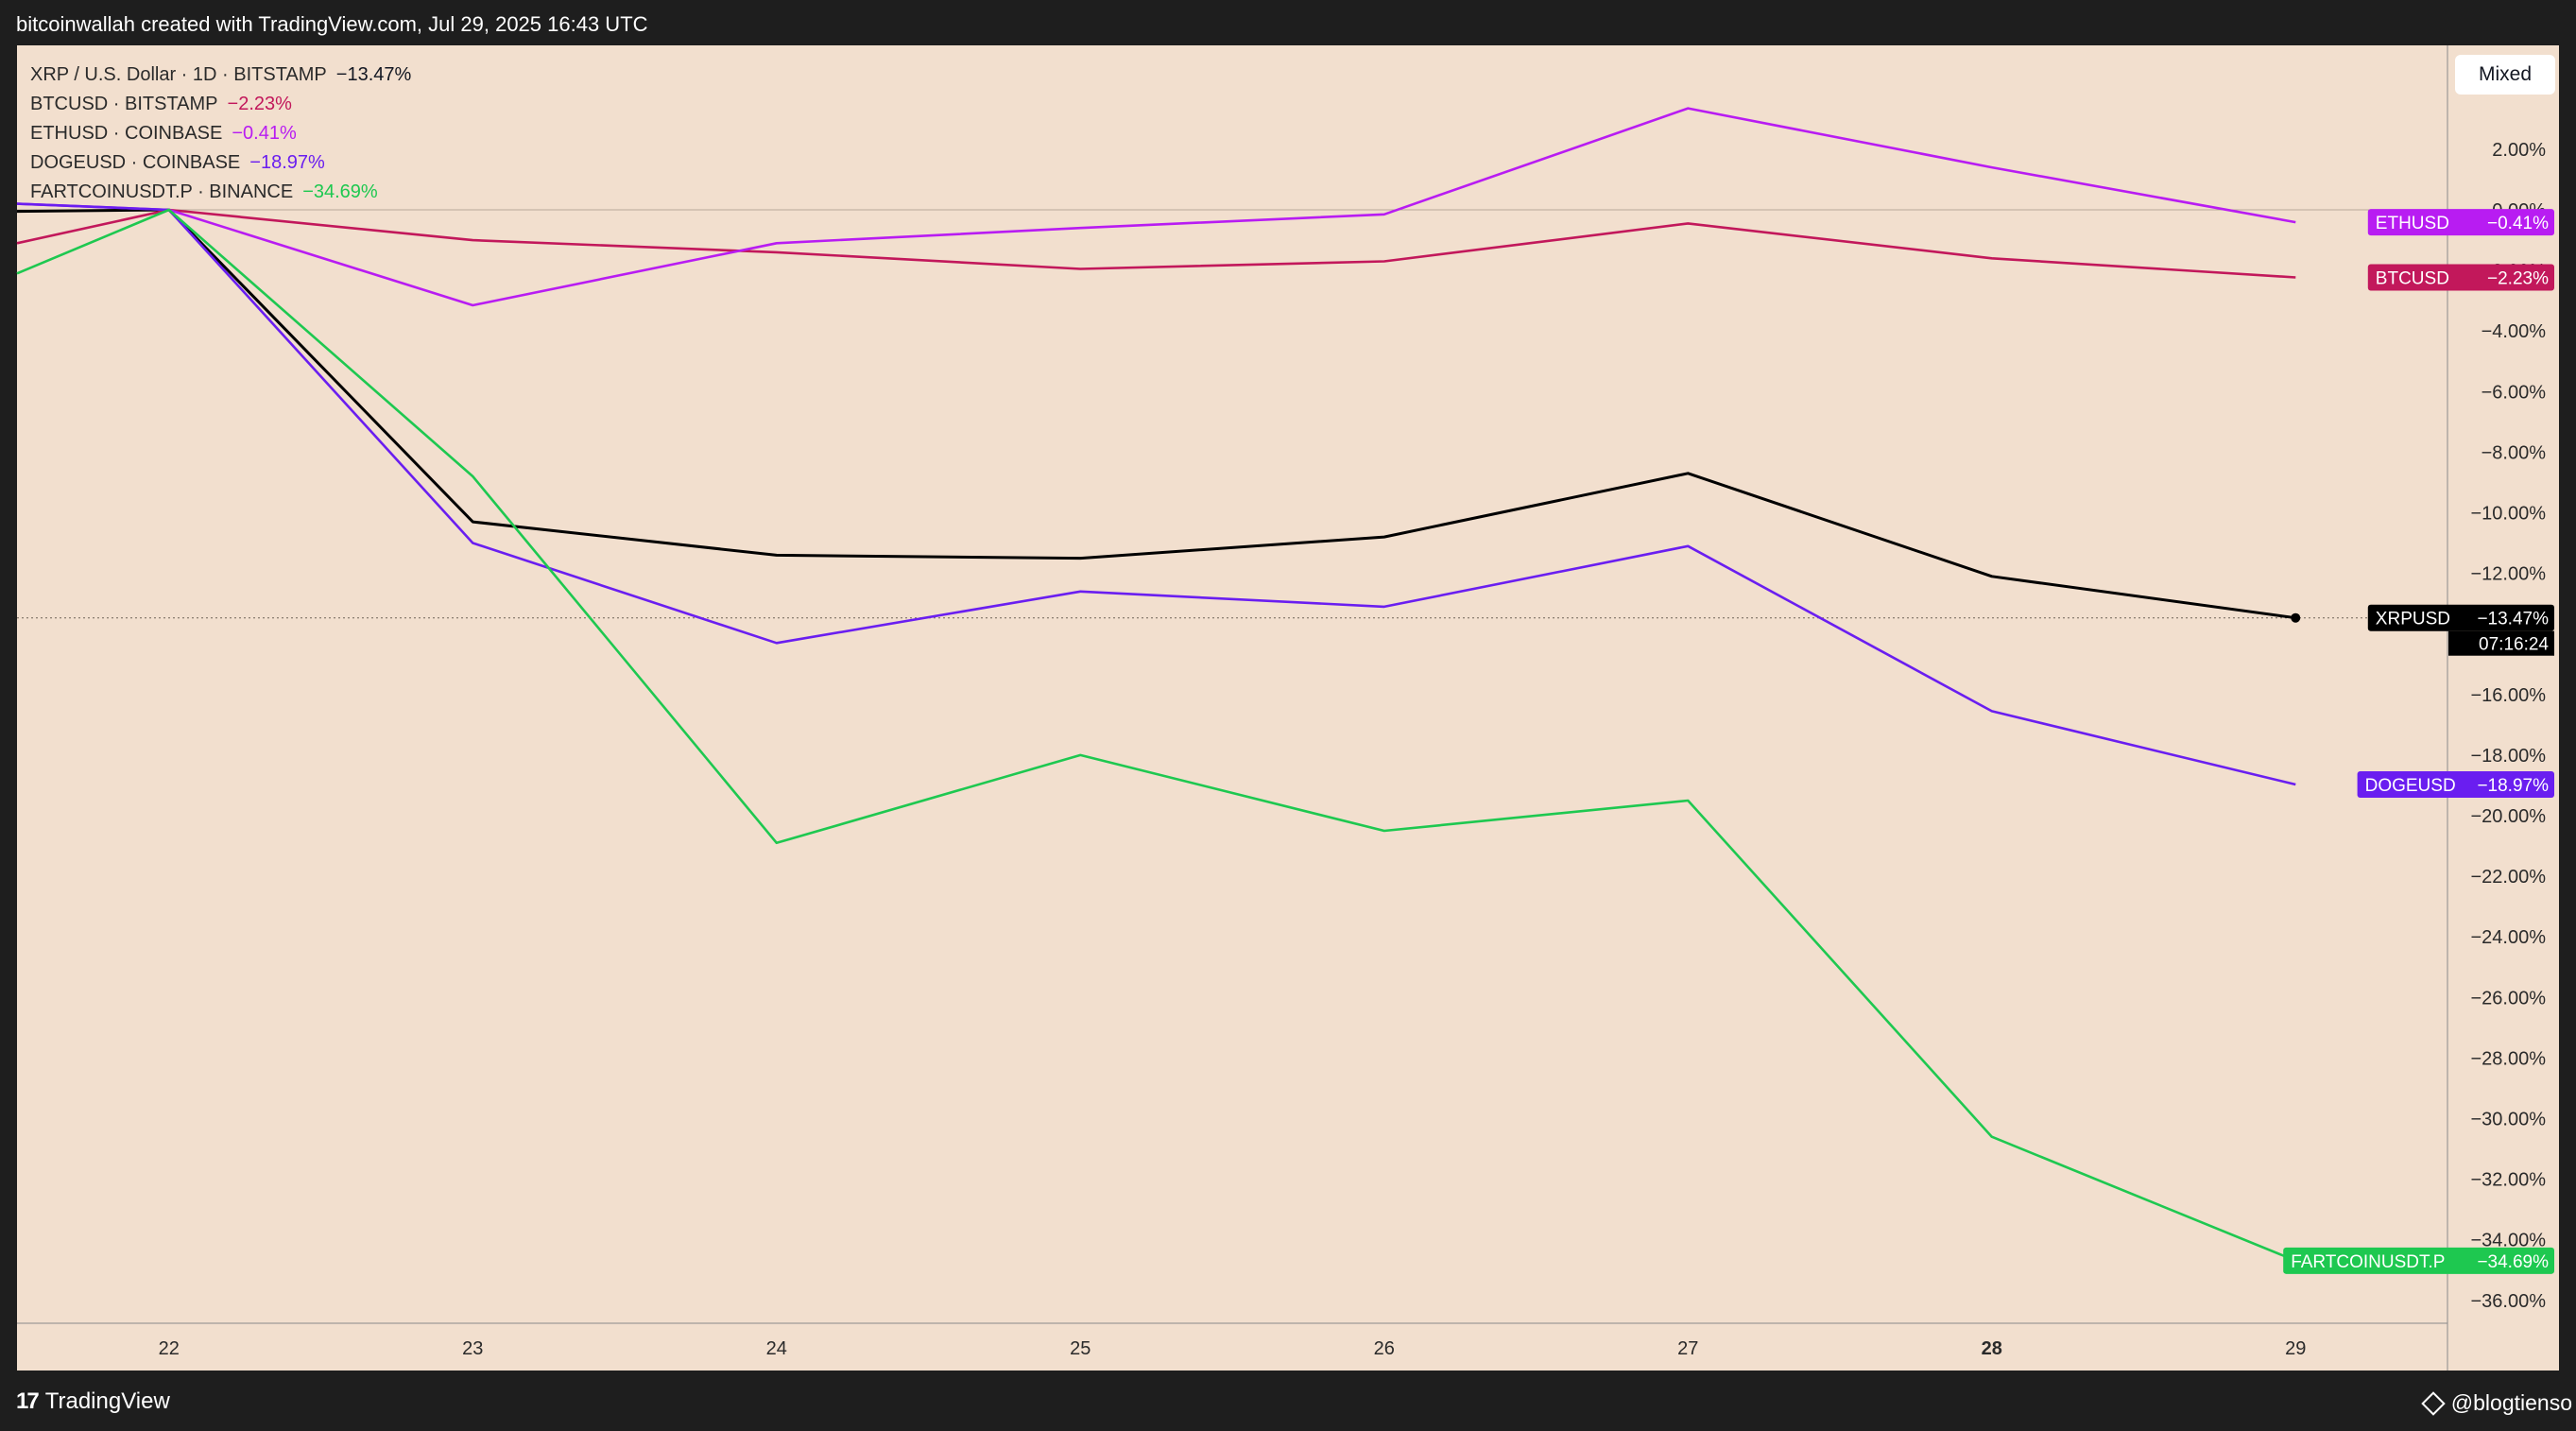  I want to click on bar-countdown: 07:16:24, so click(2514, 645).